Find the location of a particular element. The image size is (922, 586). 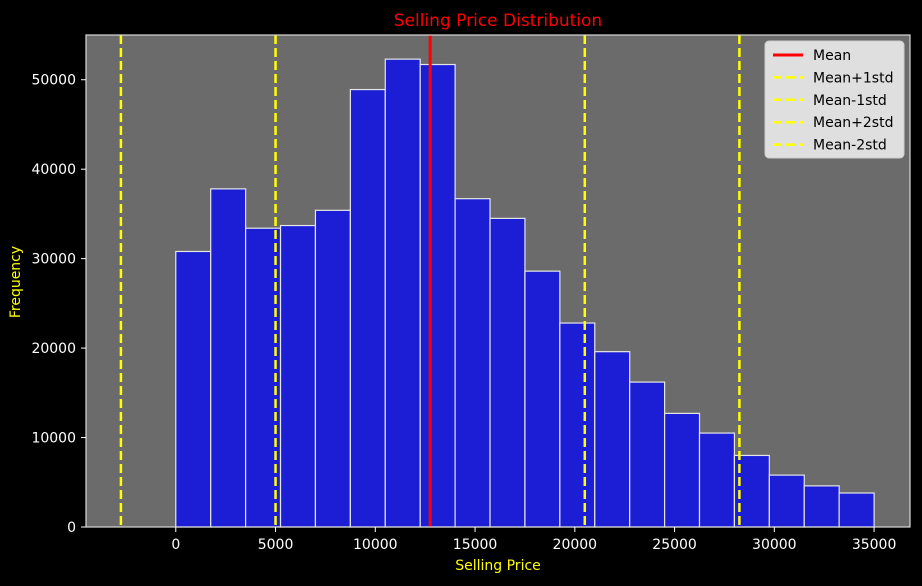

y-axis-label: Frequency is located at coordinates (16, 282).